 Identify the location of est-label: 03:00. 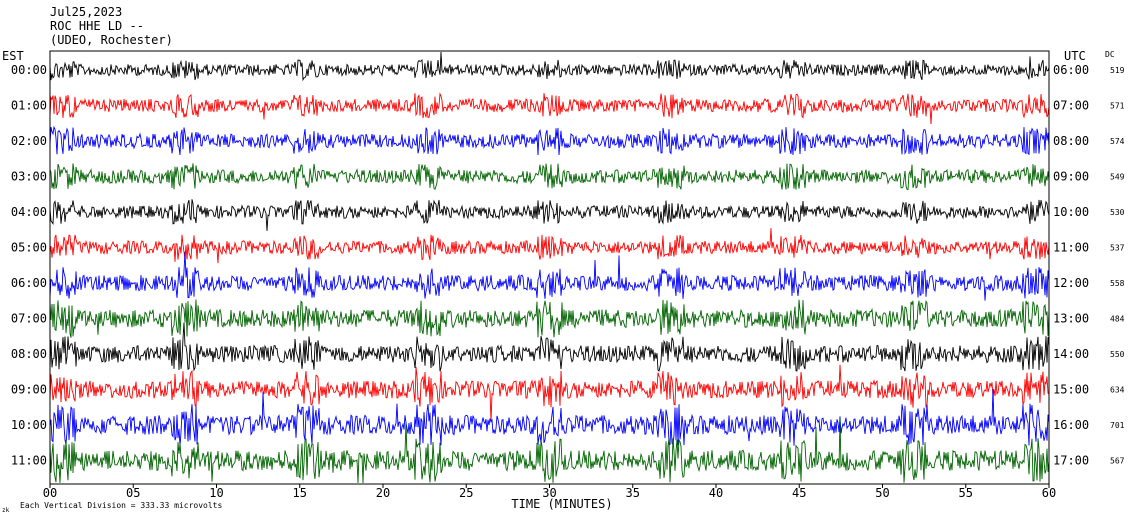
(29, 177).